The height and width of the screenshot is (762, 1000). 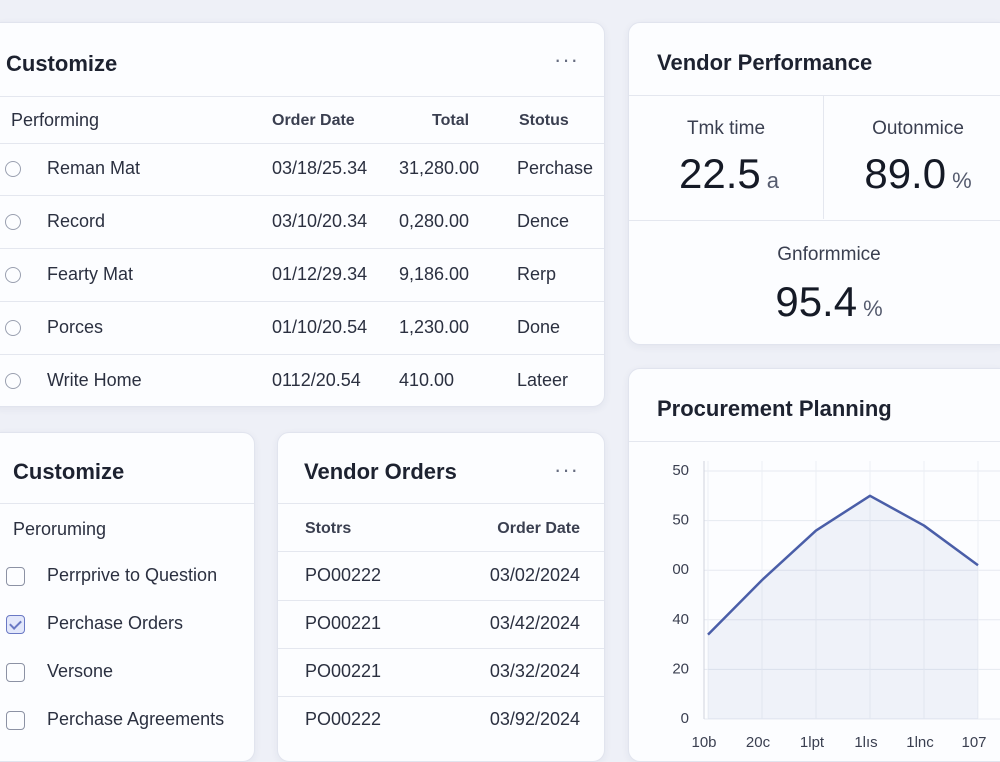 I want to click on table-cell: Dence, so click(x=543, y=221).